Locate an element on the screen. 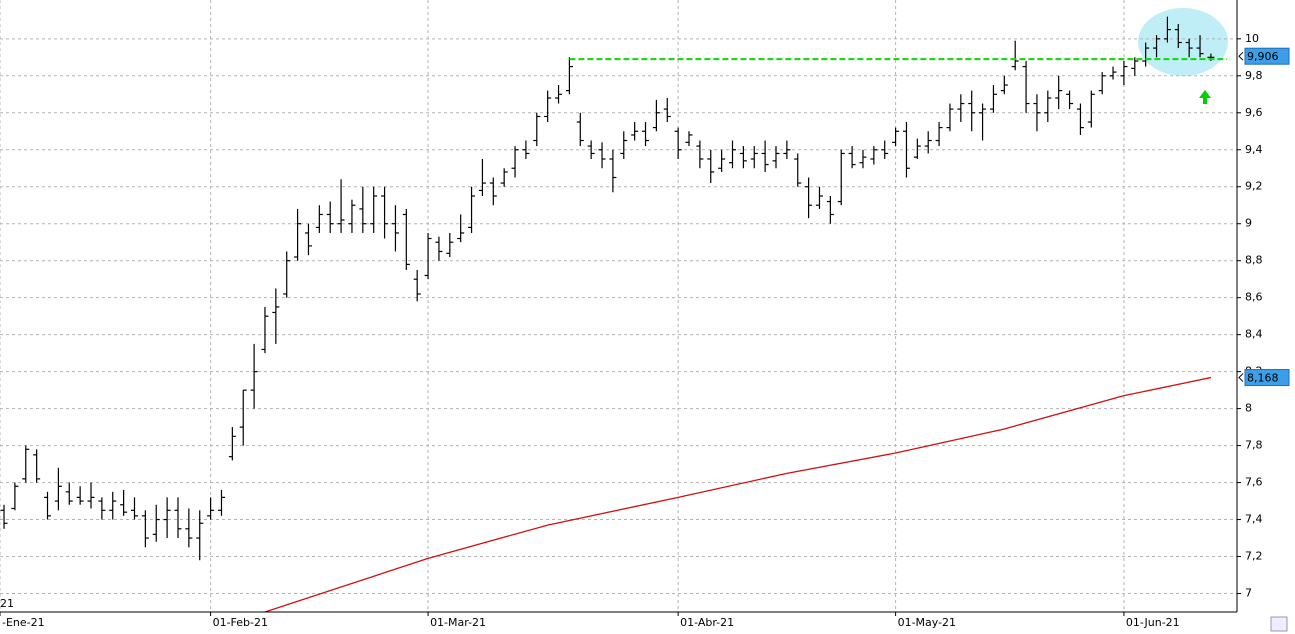  y-tick-label: 7,8 is located at coordinates (1254, 445).